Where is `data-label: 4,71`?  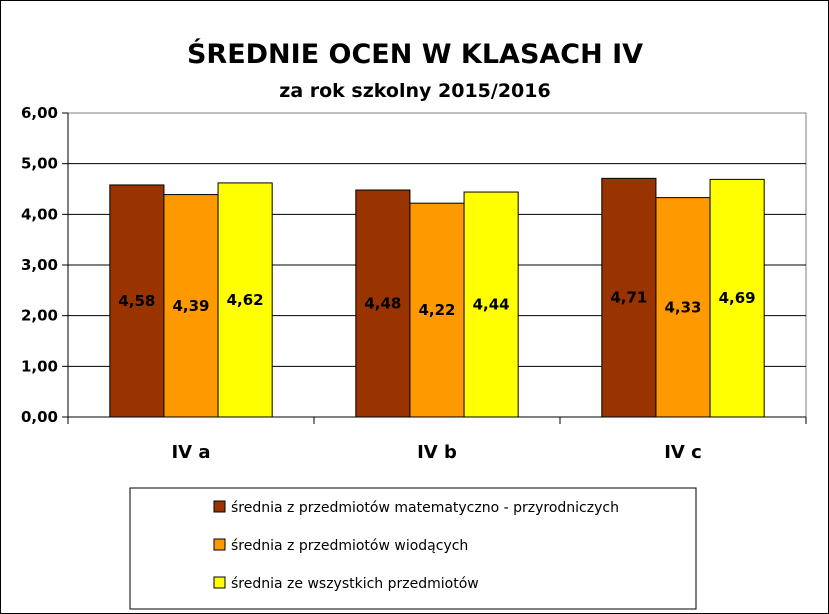 data-label: 4,71 is located at coordinates (628, 298).